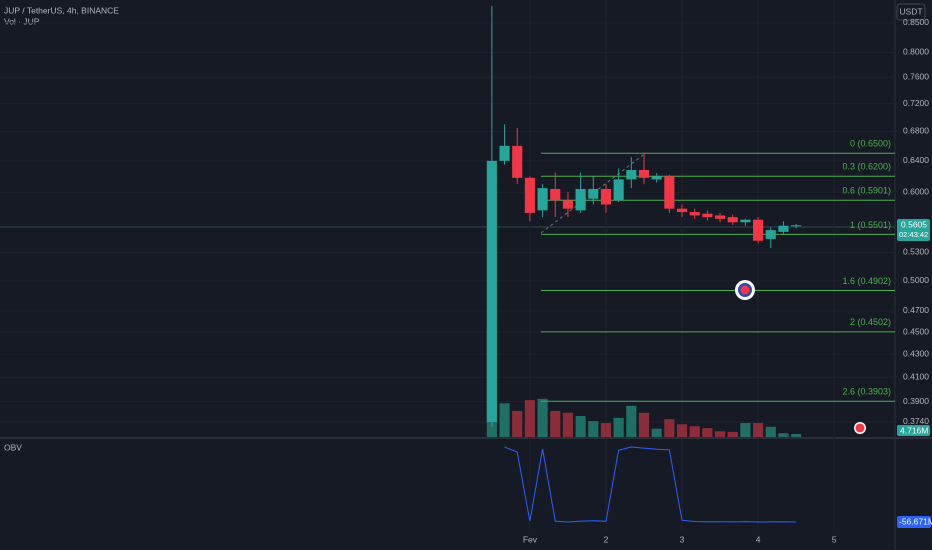 This screenshot has width=932, height=550. Describe the element at coordinates (870, 225) in the screenshot. I see `fib-label: 1 (0.5501)` at that location.